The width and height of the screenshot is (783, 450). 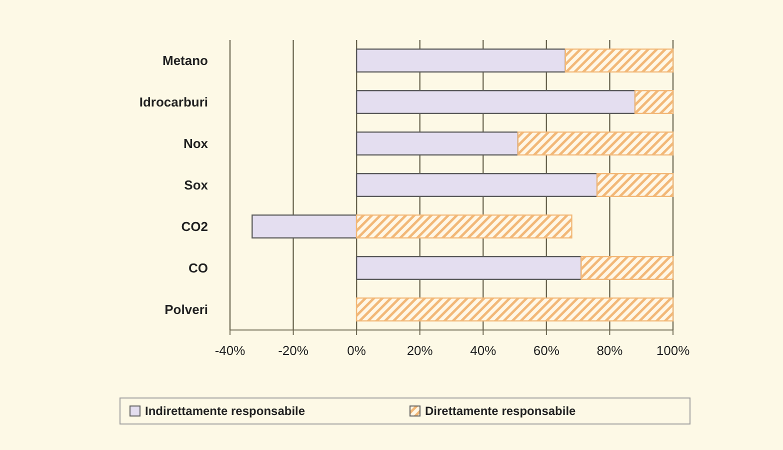 I want to click on y-tick-label: Polveri, so click(x=186, y=310).